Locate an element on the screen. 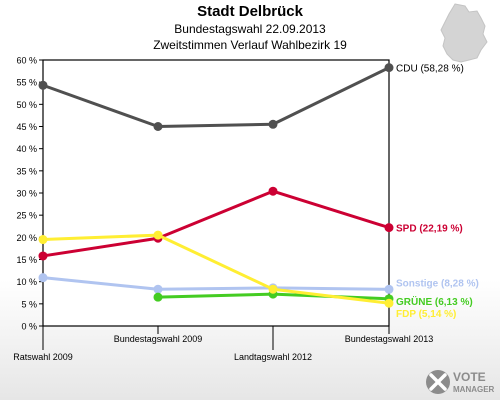  y-tick-label: 25 % is located at coordinates (26, 216).